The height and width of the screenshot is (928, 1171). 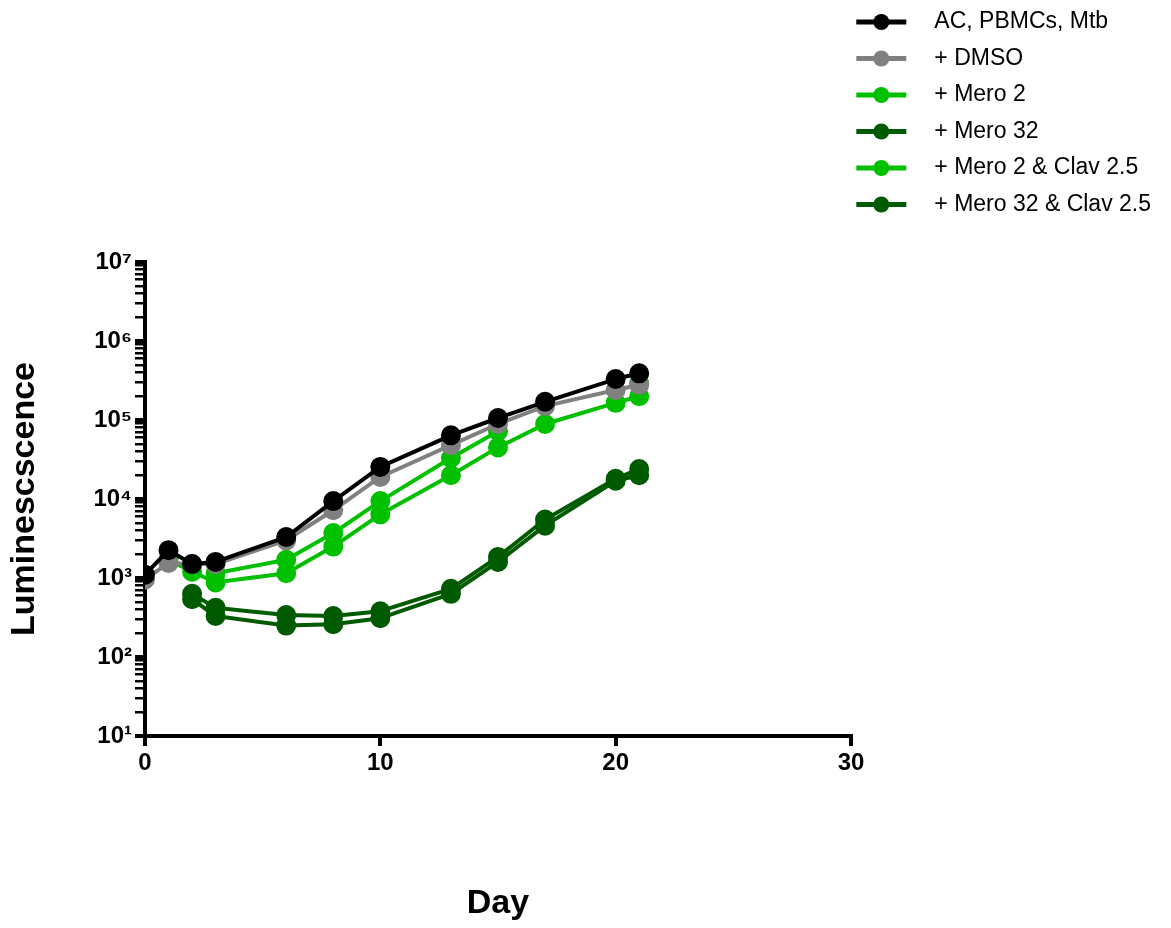 What do you see at coordinates (115, 734) in the screenshot?
I see `y-tick-label: 10¹` at bounding box center [115, 734].